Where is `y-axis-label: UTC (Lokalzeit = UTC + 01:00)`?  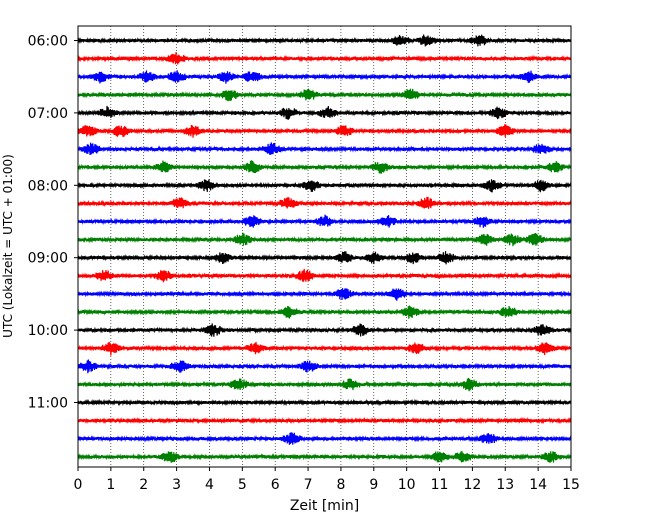 y-axis-label: UTC (Lokalzeit = UTC + 01:00) is located at coordinates (8, 246).